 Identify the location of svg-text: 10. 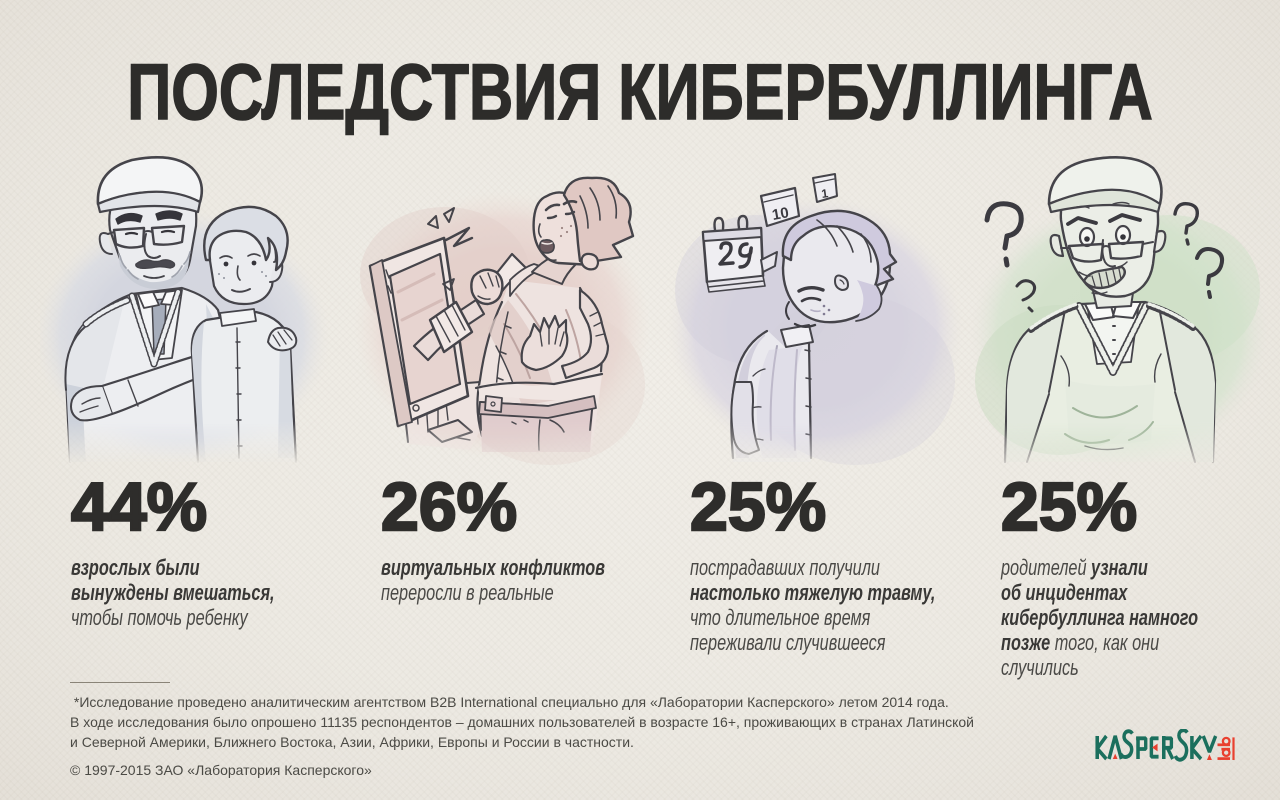
(780, 214).